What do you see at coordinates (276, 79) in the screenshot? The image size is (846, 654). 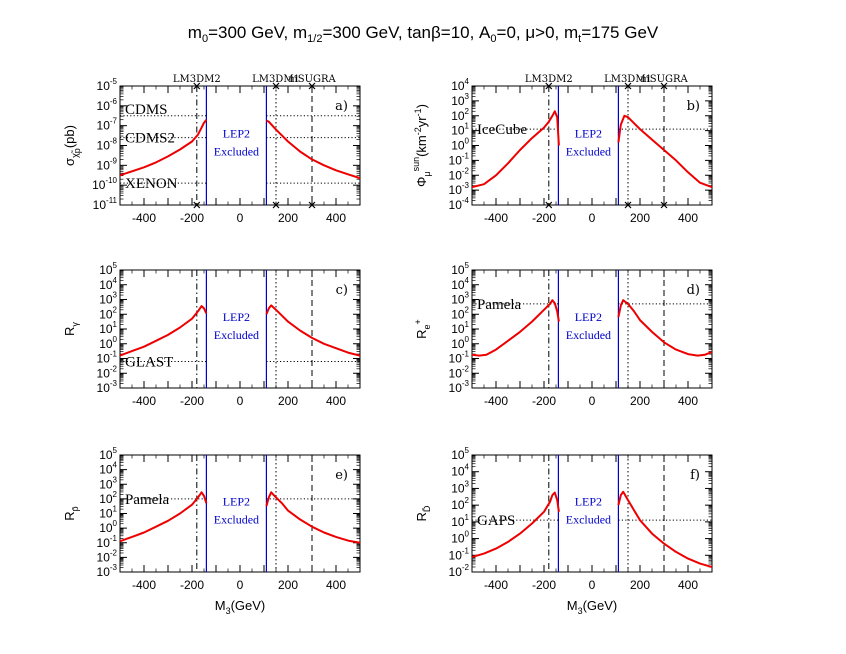 I see `benchmark-name: LM3DM1` at bounding box center [276, 79].